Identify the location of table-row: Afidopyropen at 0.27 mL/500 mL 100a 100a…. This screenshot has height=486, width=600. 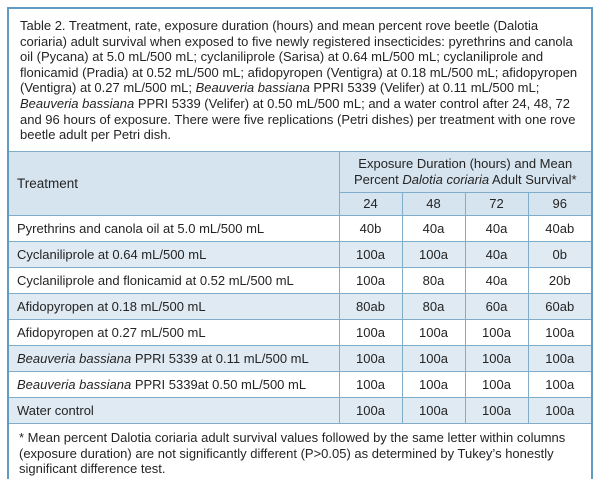
(300, 332).